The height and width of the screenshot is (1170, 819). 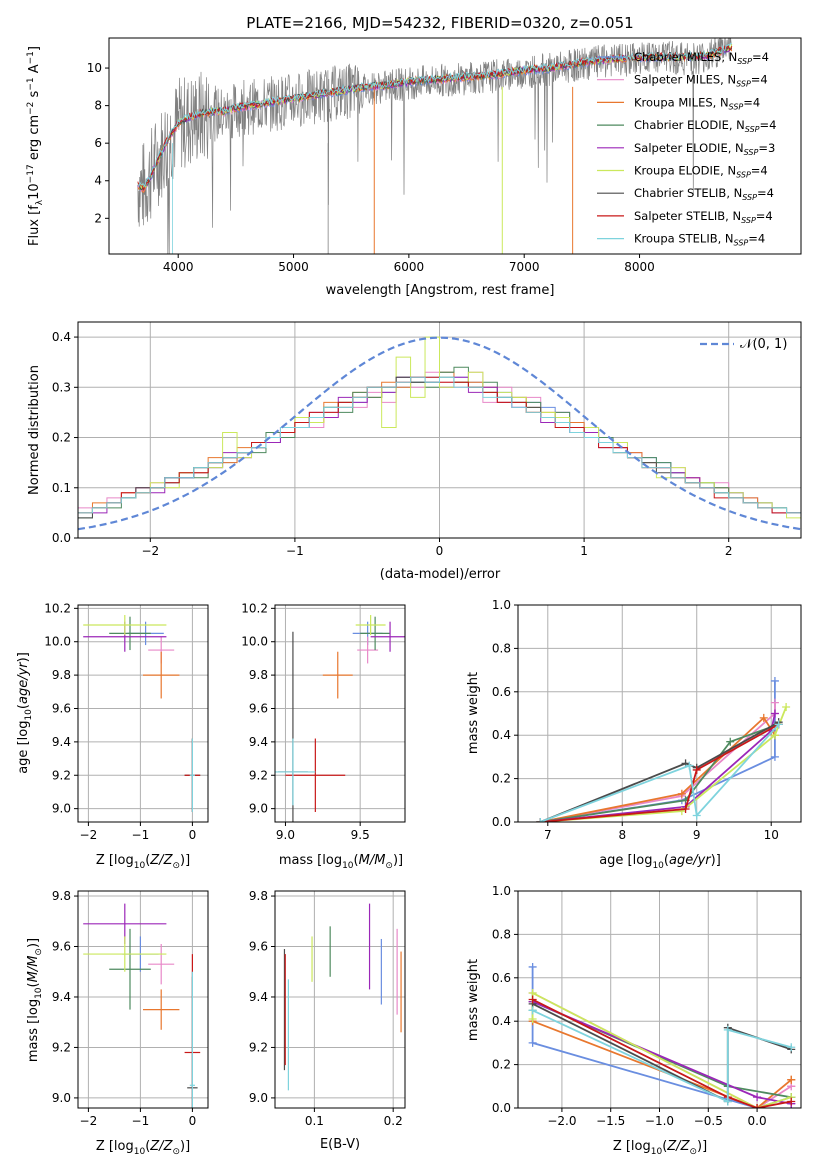 What do you see at coordinates (341, 862) in the screenshot?
I see `agem-xlabel: mass [log10(M/M⊙)]` at bounding box center [341, 862].